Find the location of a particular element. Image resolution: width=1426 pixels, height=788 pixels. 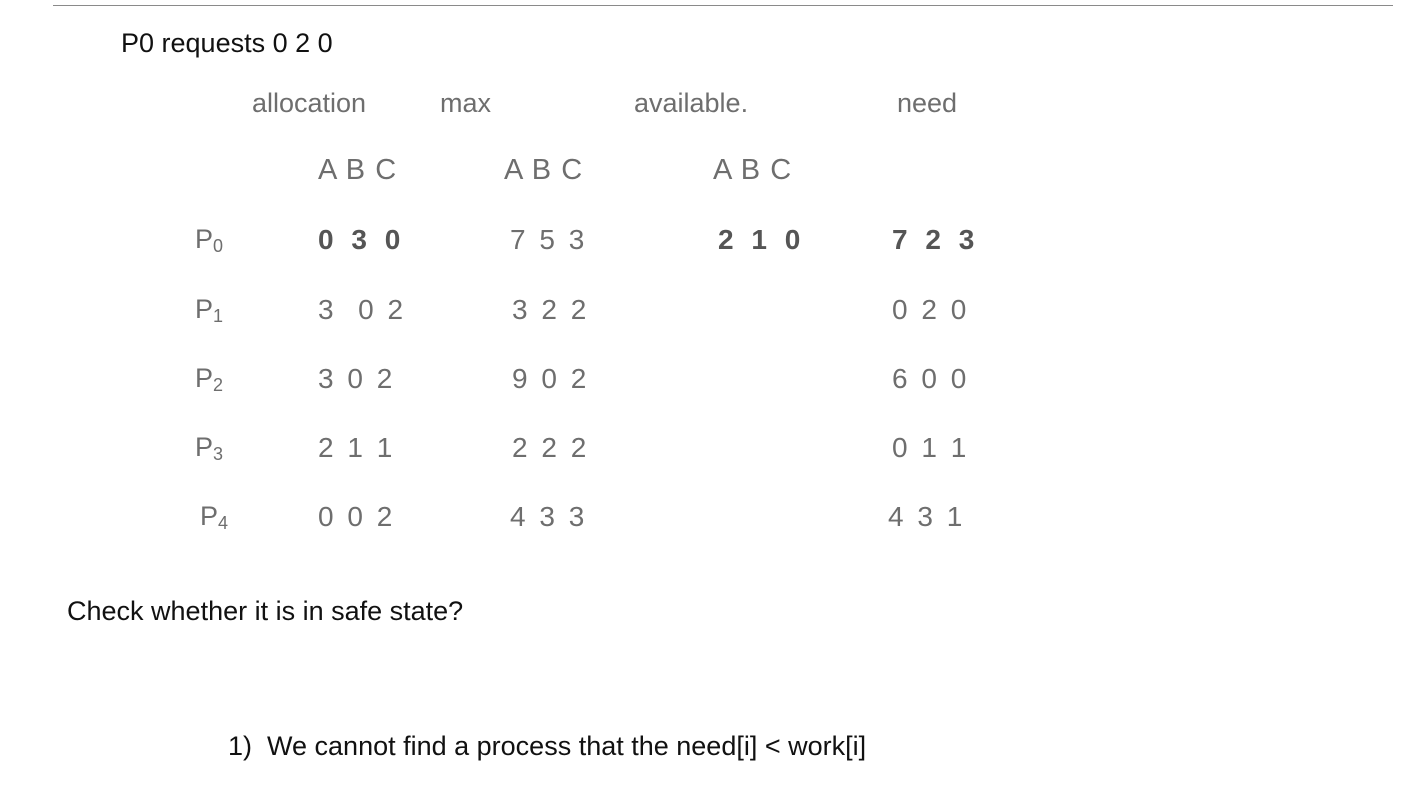

need-cell: 0 1 1 is located at coordinates (931, 447).